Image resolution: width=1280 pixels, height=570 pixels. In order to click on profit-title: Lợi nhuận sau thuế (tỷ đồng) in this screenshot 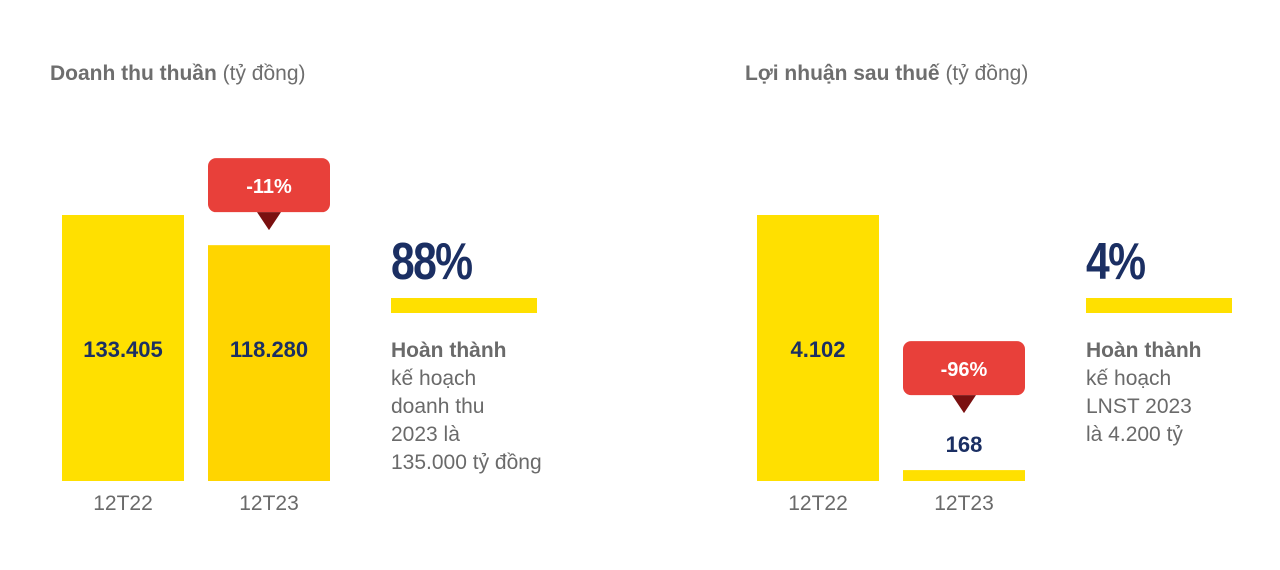, I will do `click(886, 74)`.